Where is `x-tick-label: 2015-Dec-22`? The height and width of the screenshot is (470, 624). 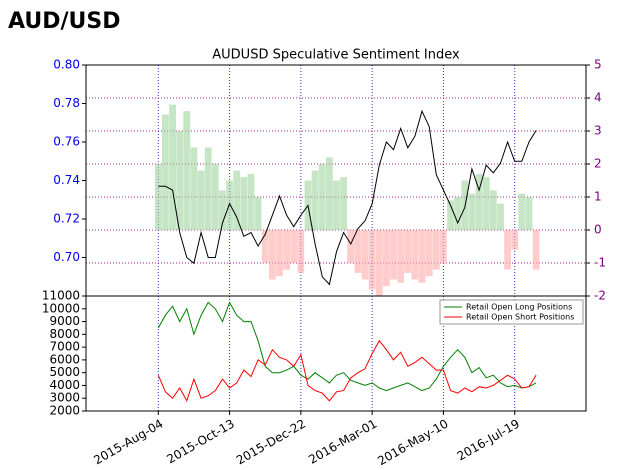 x-tick-label: 2015-Dec-22 is located at coordinates (271, 442).